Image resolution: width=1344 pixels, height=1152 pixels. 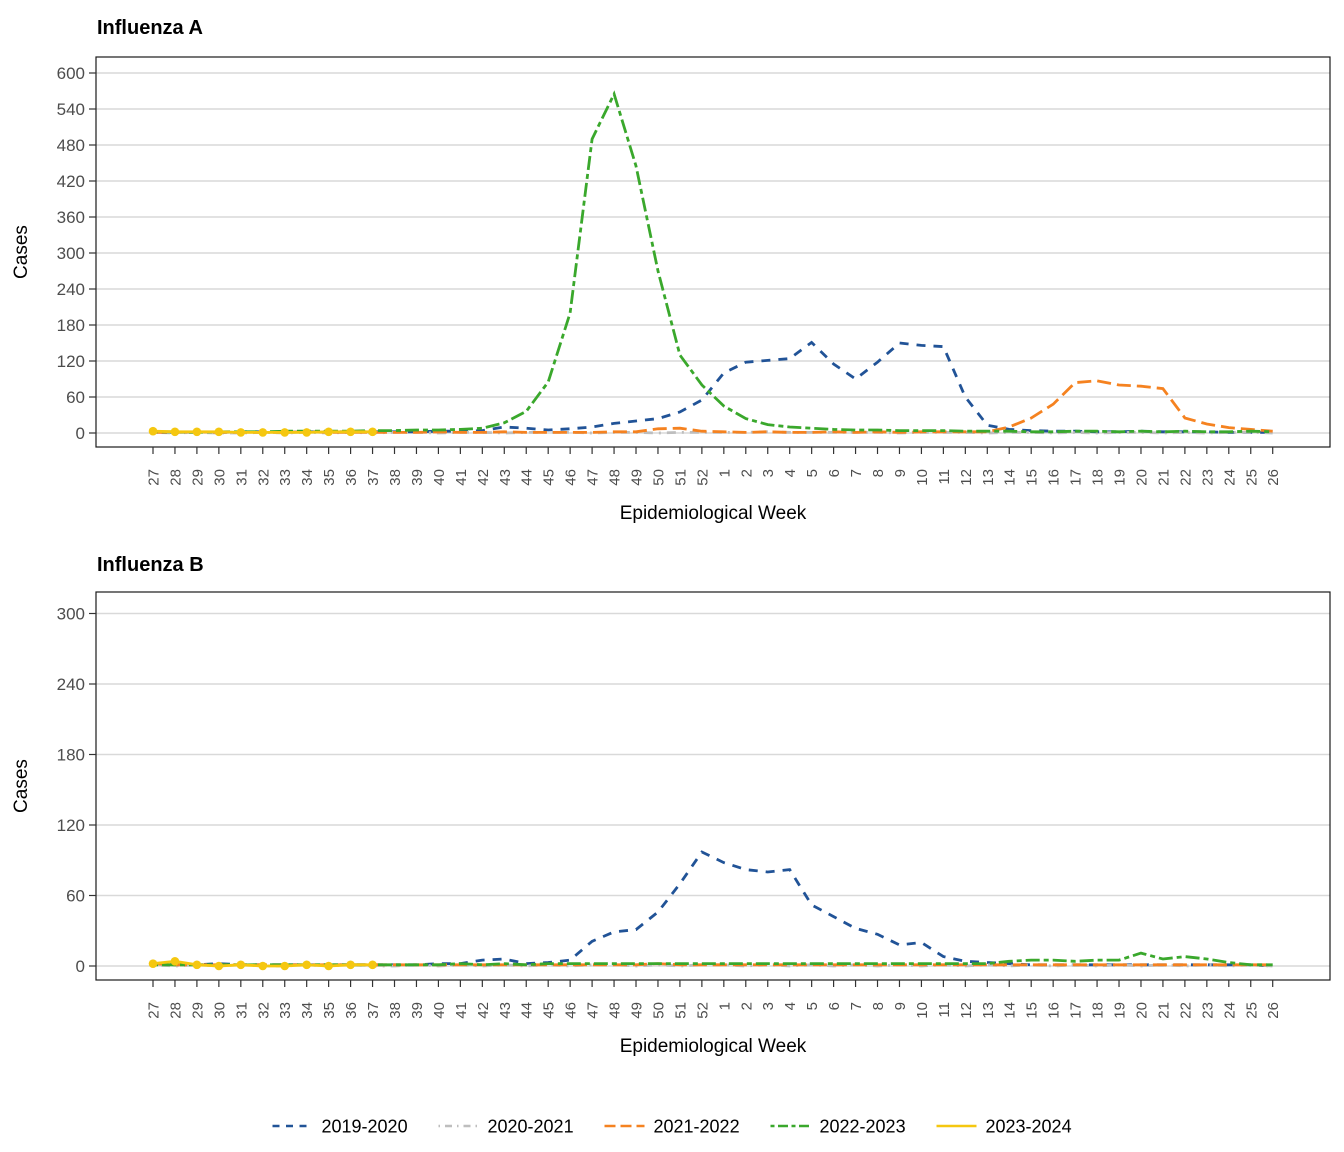 I want to click on x-tick-label: 29, so click(x=197, y=1010).